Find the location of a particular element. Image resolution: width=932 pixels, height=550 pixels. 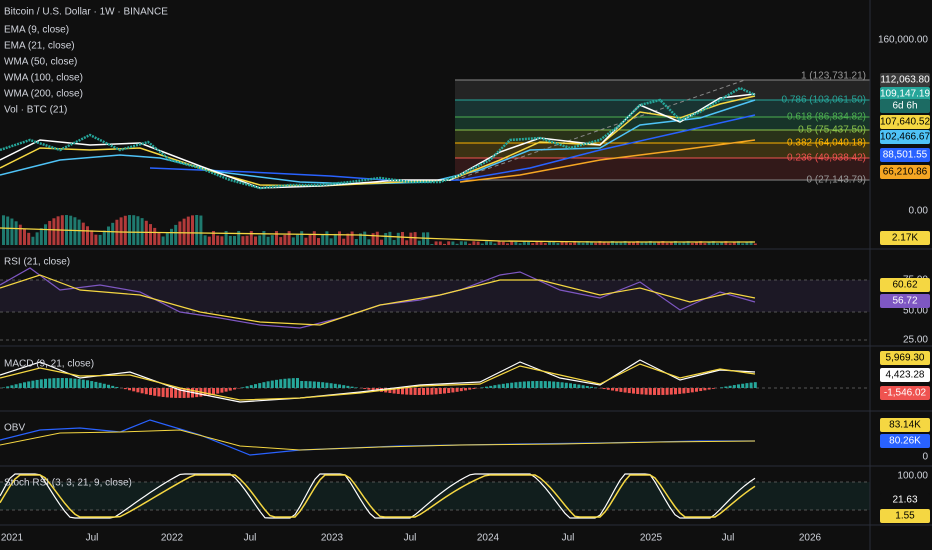

indicator-legend: EMA (21, close) is located at coordinates (39, 46).